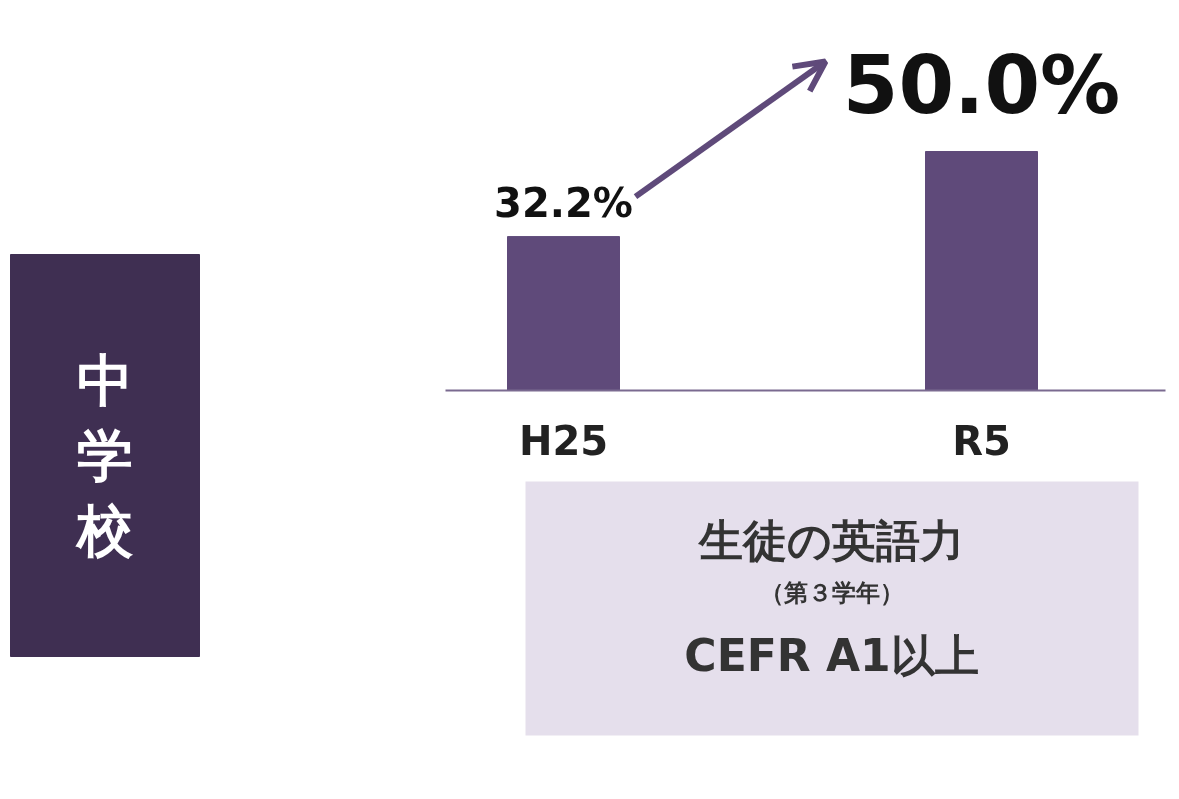 The height and width of the screenshot is (799, 1179). I want to click on x-tick-label: H25, so click(563, 440).